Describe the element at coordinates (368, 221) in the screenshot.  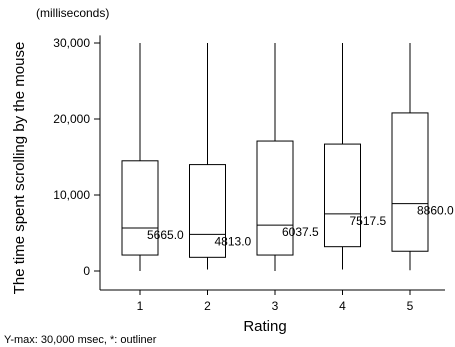
I see `median-label: 7517.5` at that location.